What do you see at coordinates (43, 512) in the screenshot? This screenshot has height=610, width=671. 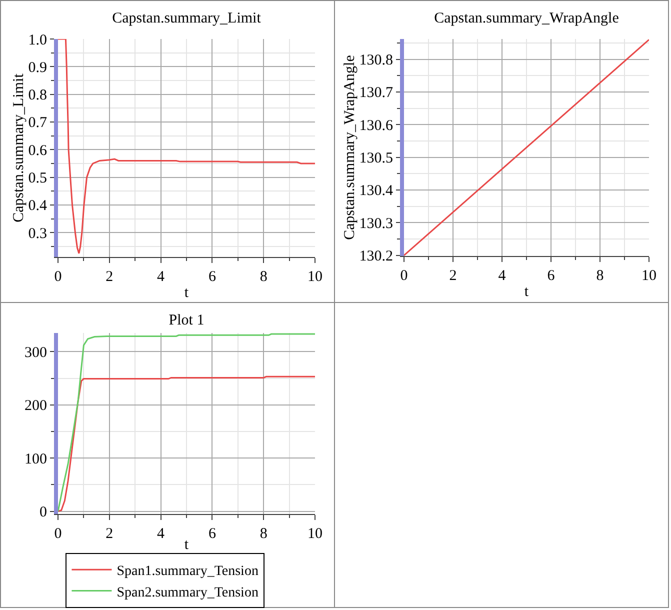 I see `y-tick-label: 0` at bounding box center [43, 512].